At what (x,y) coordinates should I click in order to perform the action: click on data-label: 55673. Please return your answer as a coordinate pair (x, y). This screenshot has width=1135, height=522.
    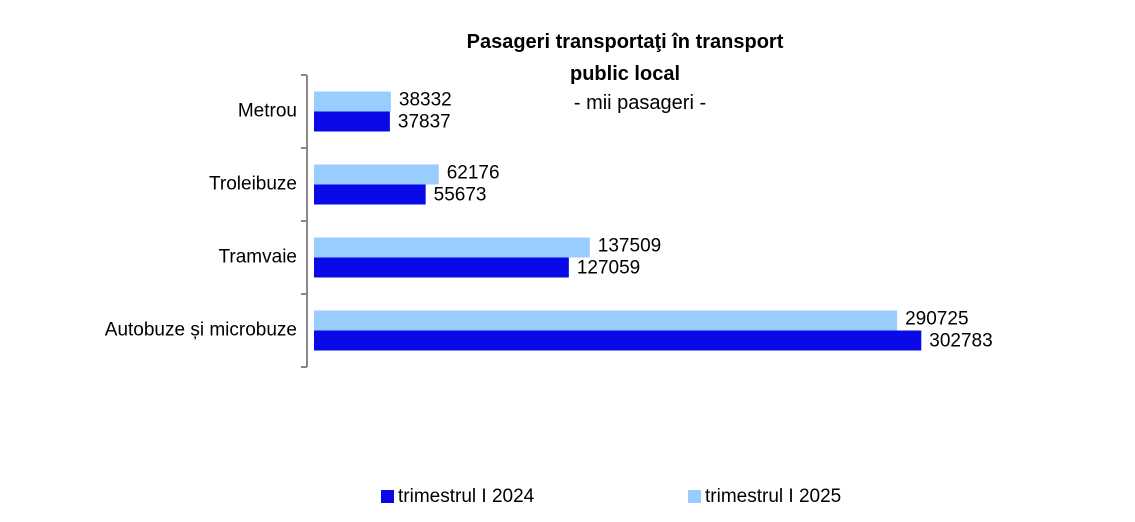
    Looking at the image, I should click on (460, 195).